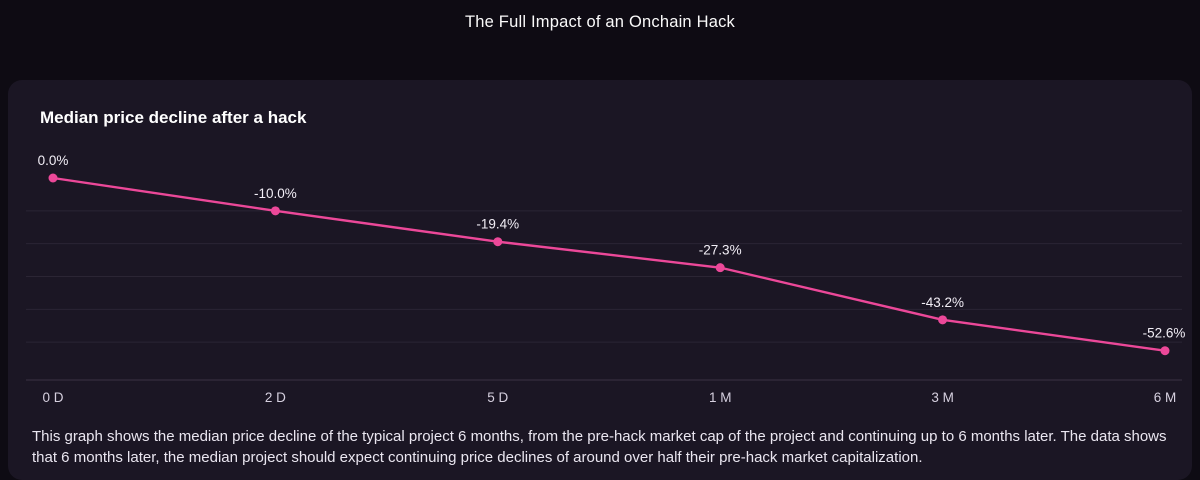 This screenshot has height=480, width=1200. Describe the element at coordinates (1164, 333) in the screenshot. I see `point-label: -52.6%` at that location.